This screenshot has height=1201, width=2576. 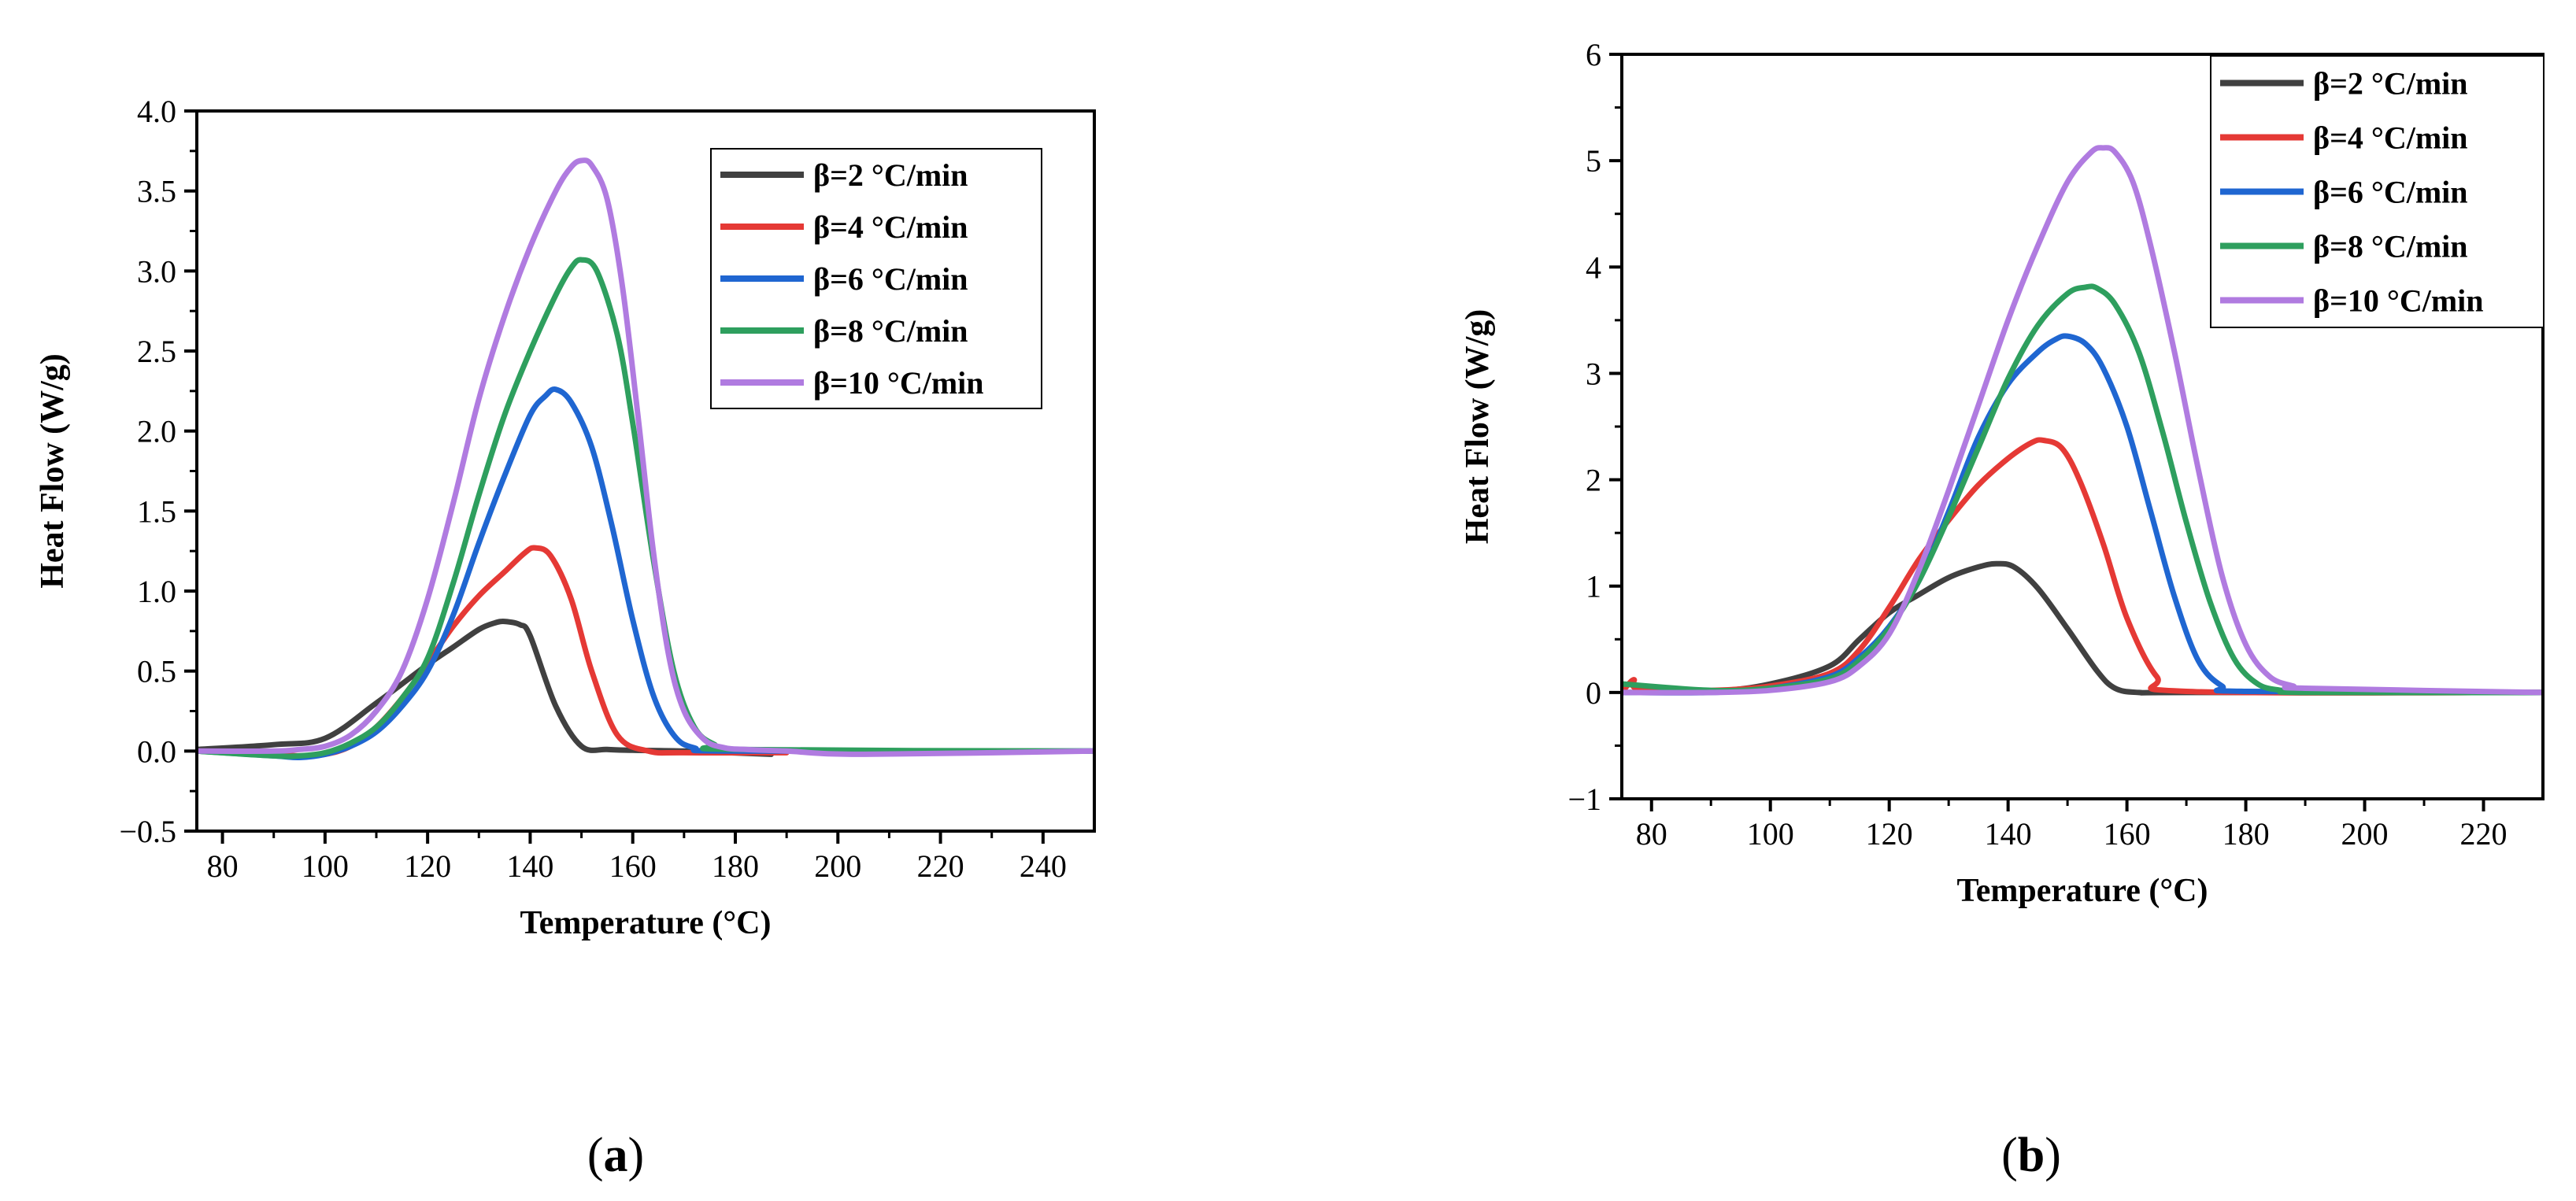 What do you see at coordinates (156, 431) in the screenshot?
I see `y-tick-label: 2.0` at bounding box center [156, 431].